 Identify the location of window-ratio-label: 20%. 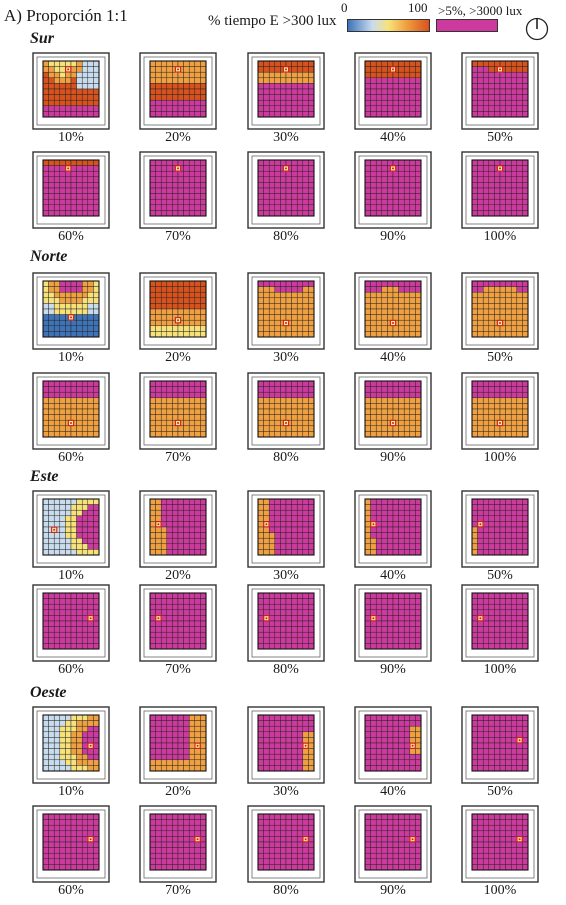
(178, 137).